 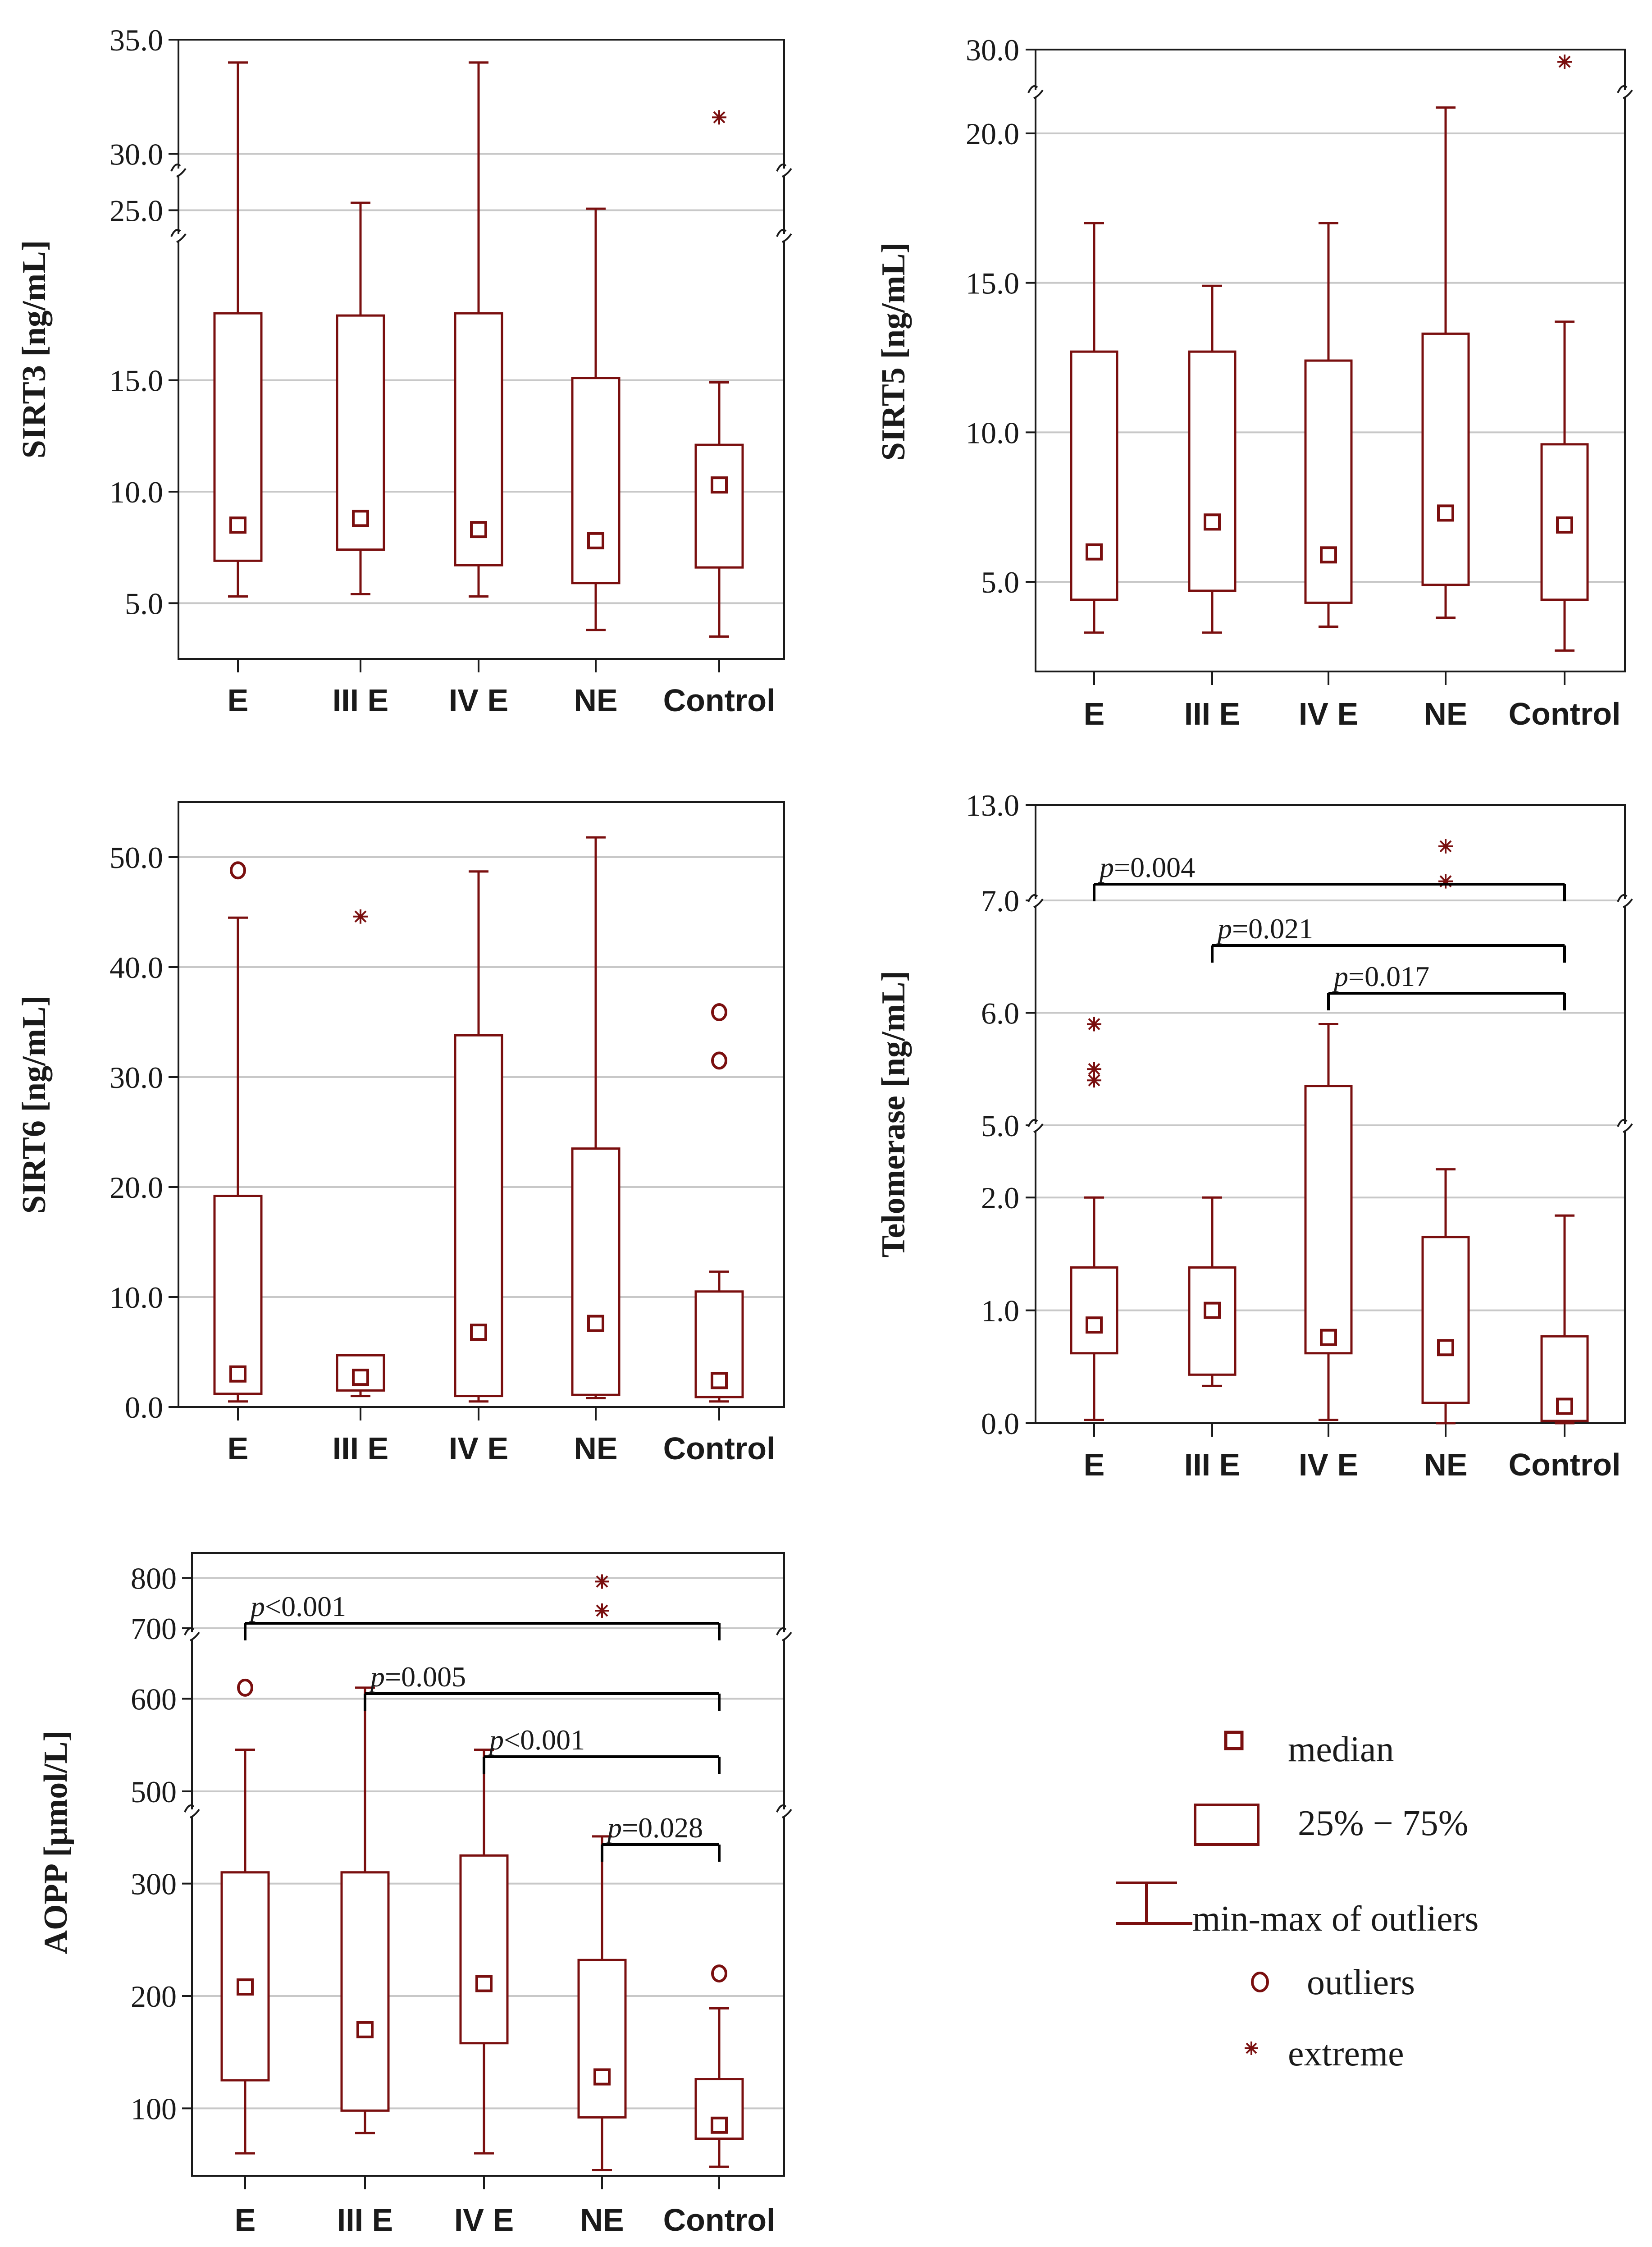 What do you see at coordinates (1000, 1424) in the screenshot?
I see `y-tick-label: 0.0` at bounding box center [1000, 1424].